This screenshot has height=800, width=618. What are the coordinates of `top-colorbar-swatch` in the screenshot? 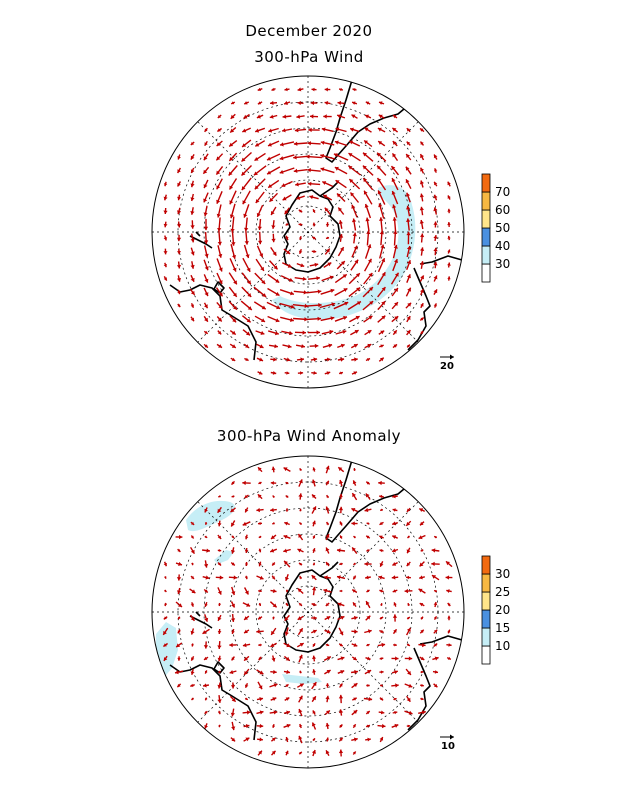 It's located at (486, 237).